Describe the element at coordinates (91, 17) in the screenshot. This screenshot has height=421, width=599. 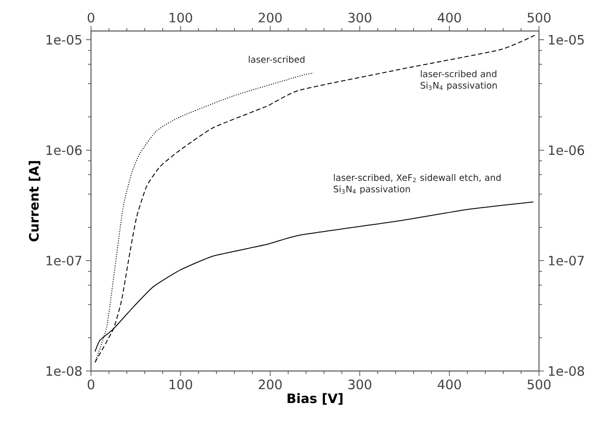
I see `x2-tick-label: 0` at that location.